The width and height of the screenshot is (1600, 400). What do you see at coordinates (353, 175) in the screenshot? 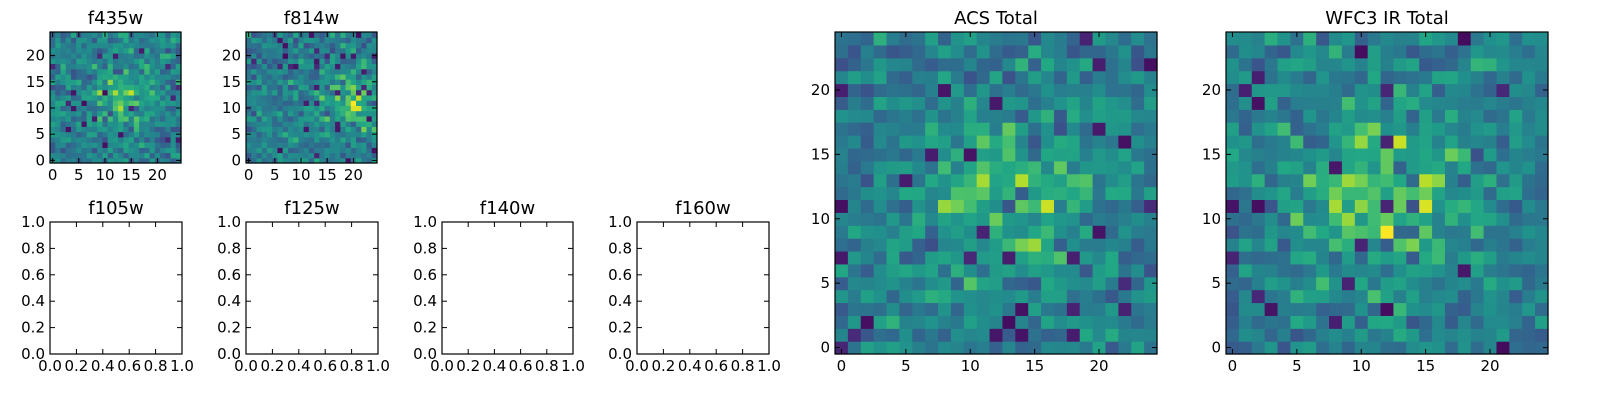
I see `x-tick-label: 20` at bounding box center [353, 175].